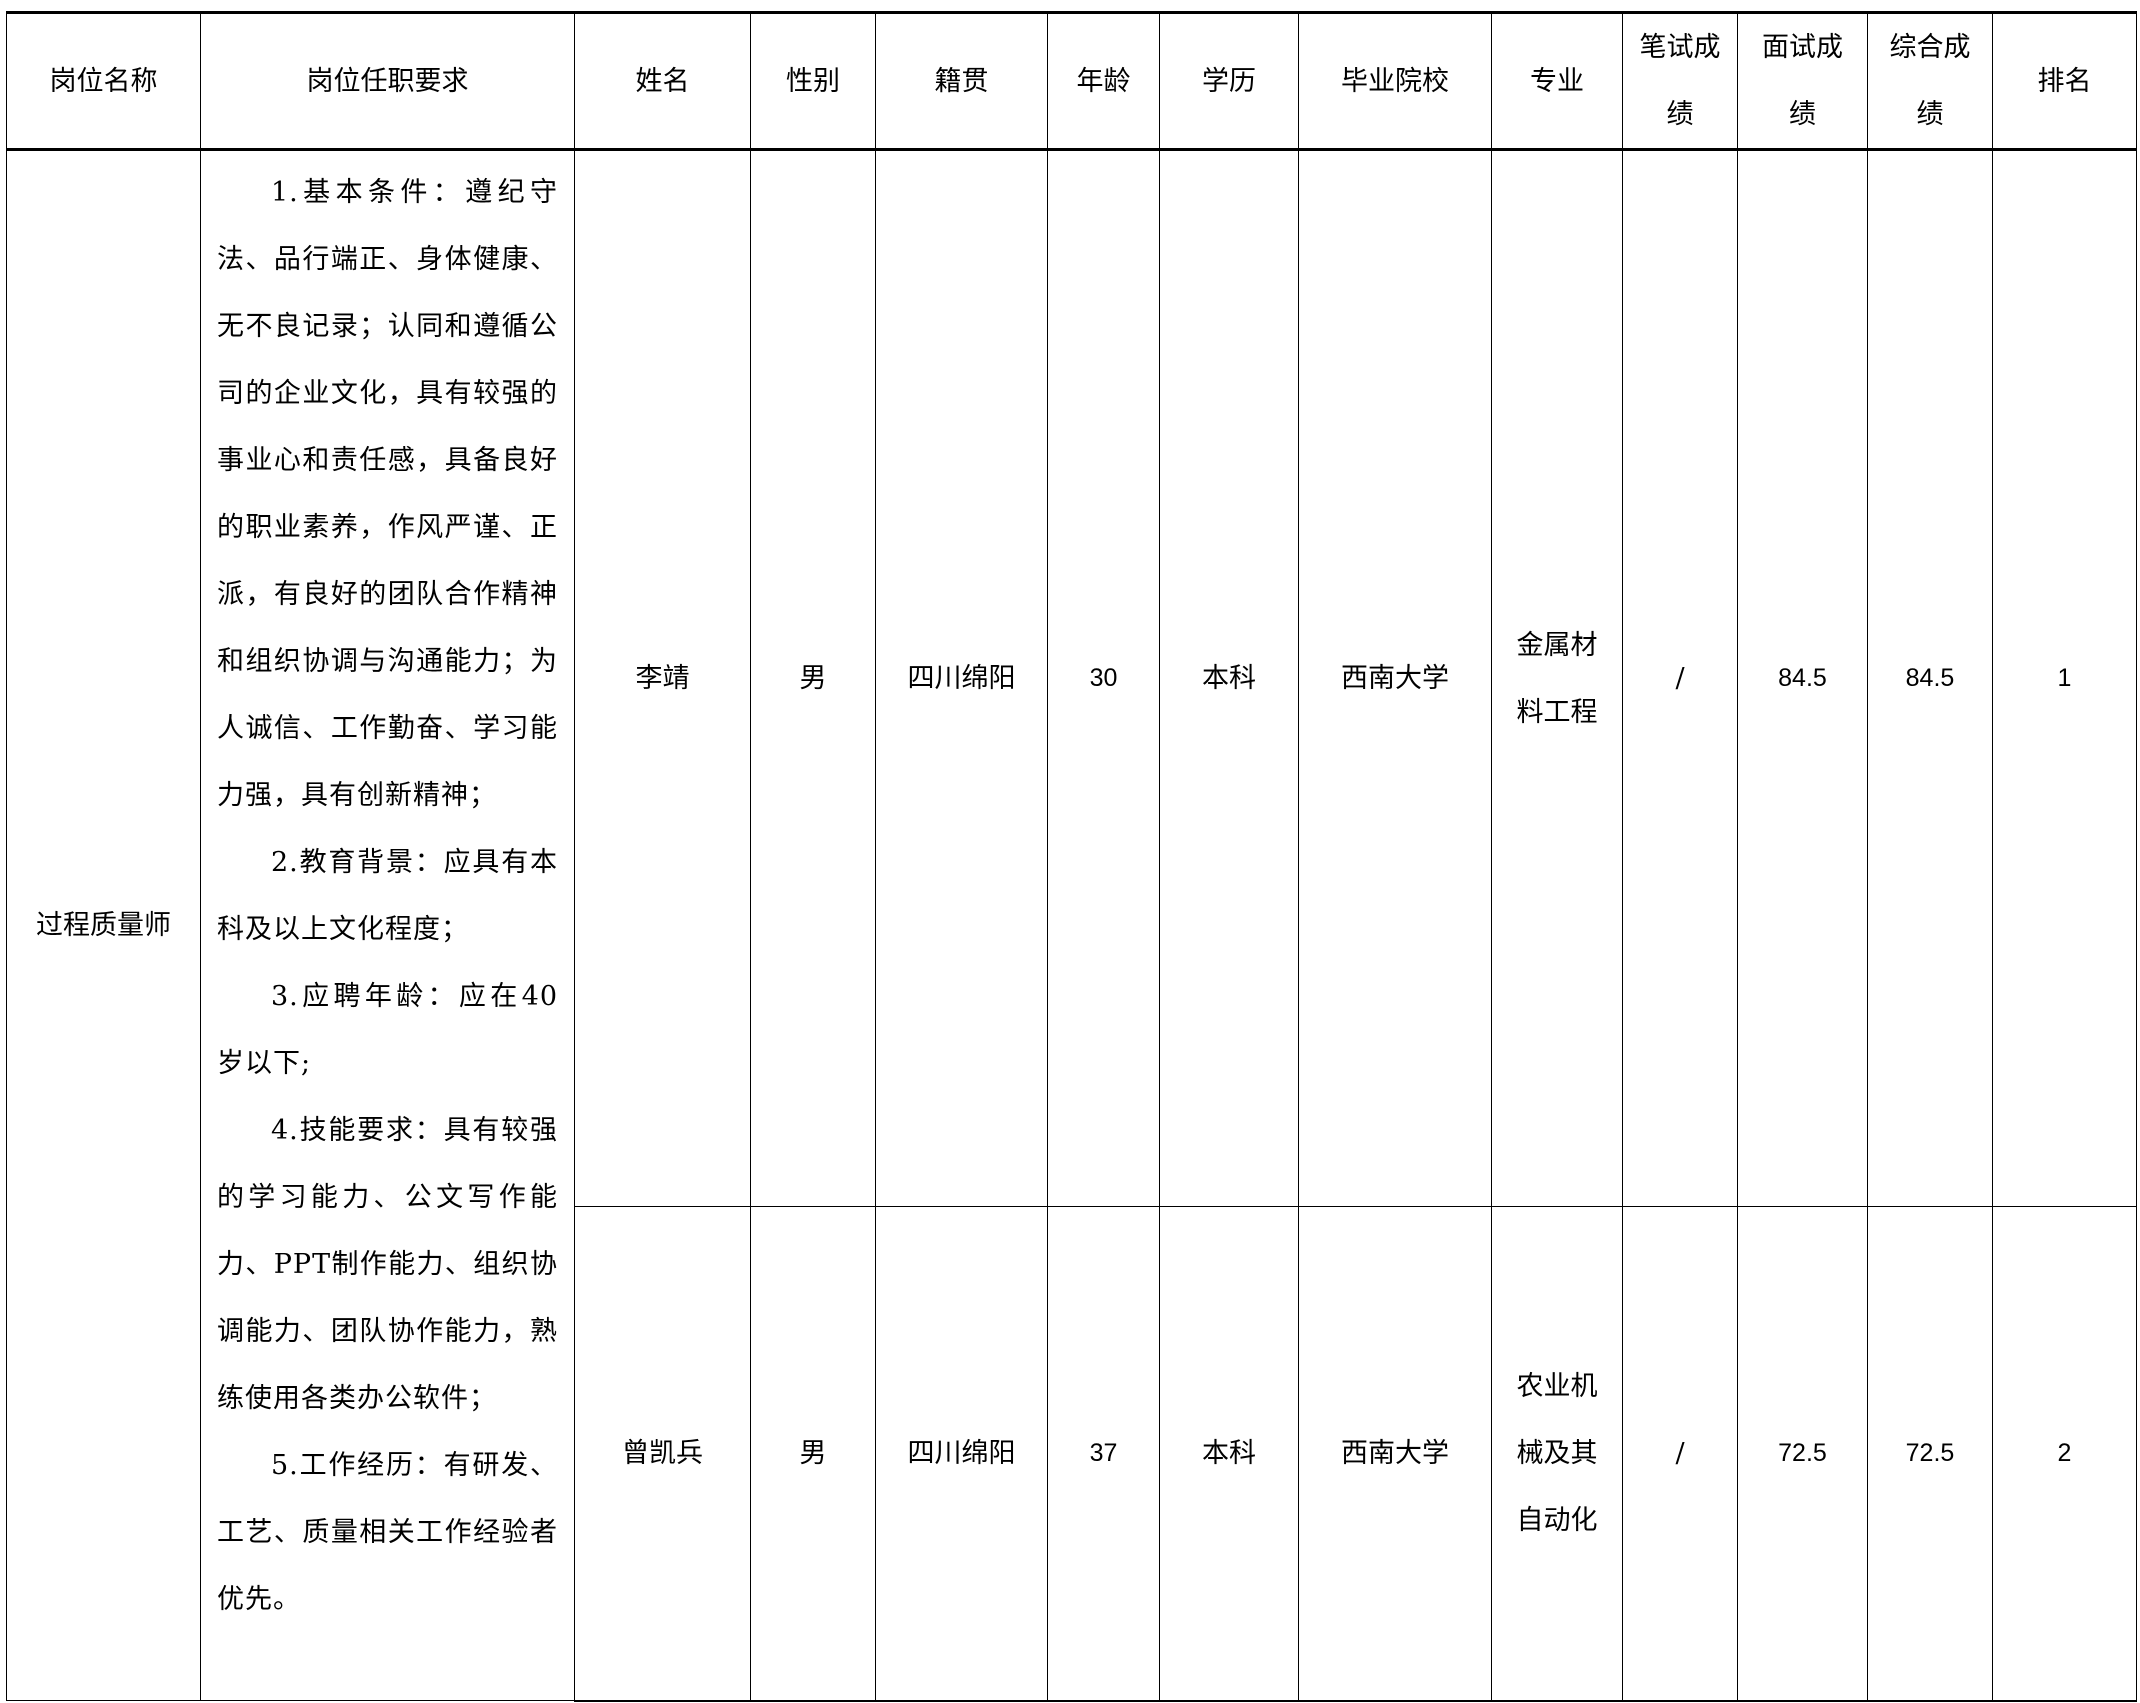  Describe the element at coordinates (387, 1532) in the screenshot. I see `requirement-item: 5.工作经历：有研发、工艺、质量相关工作经验者优先。` at that location.